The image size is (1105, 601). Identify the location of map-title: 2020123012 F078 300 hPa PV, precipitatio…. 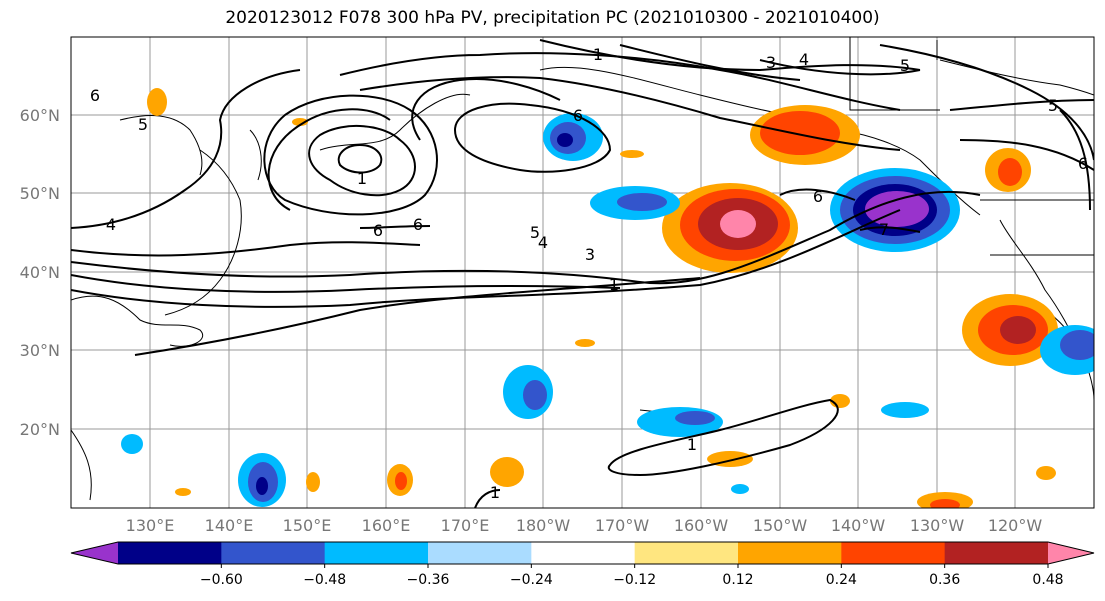
(552, 18).